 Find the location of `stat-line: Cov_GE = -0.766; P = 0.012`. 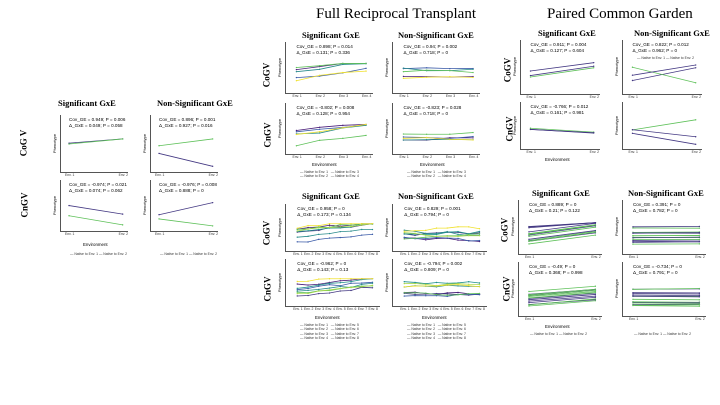

stat-line: Cov_GE = -0.766; P = 0.012 is located at coordinates (559, 106).